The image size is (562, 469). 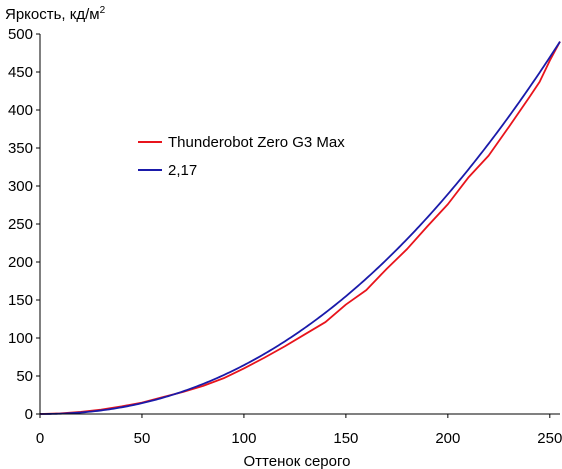 I want to click on x-axis-label: Оттенок серого, so click(x=297, y=461).